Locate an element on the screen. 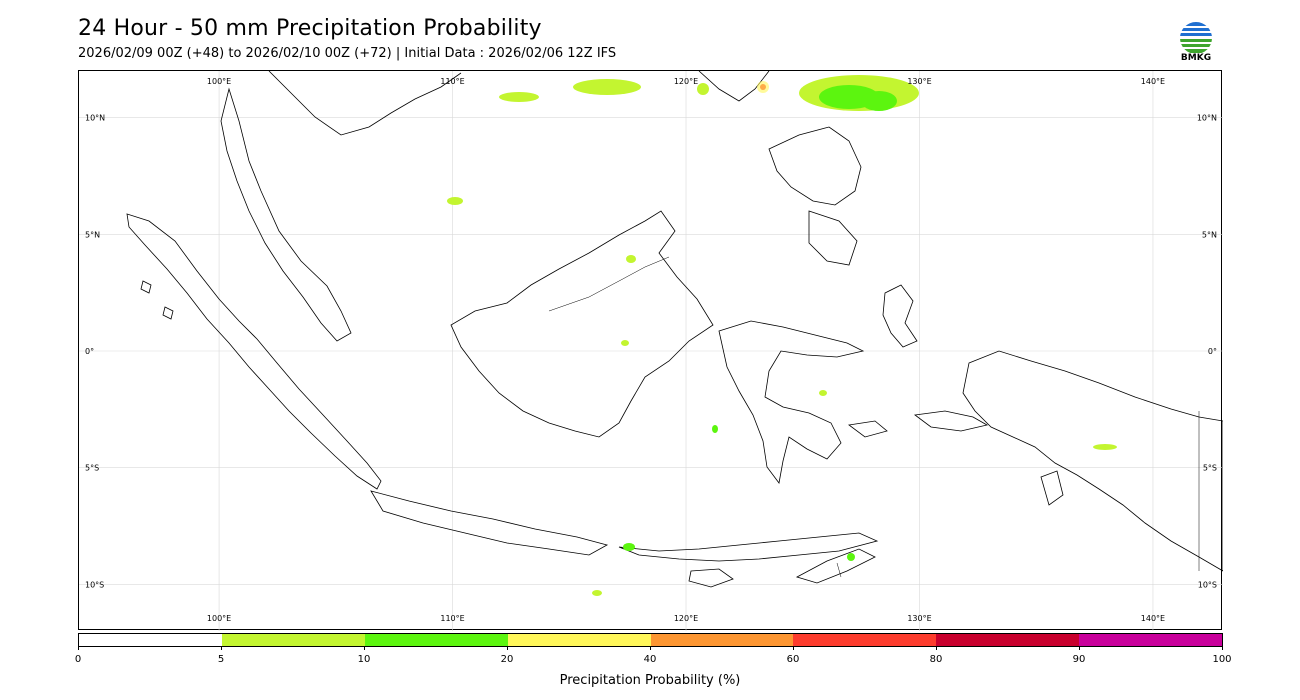  lon-label-bottom: 130°E is located at coordinates (919, 618).